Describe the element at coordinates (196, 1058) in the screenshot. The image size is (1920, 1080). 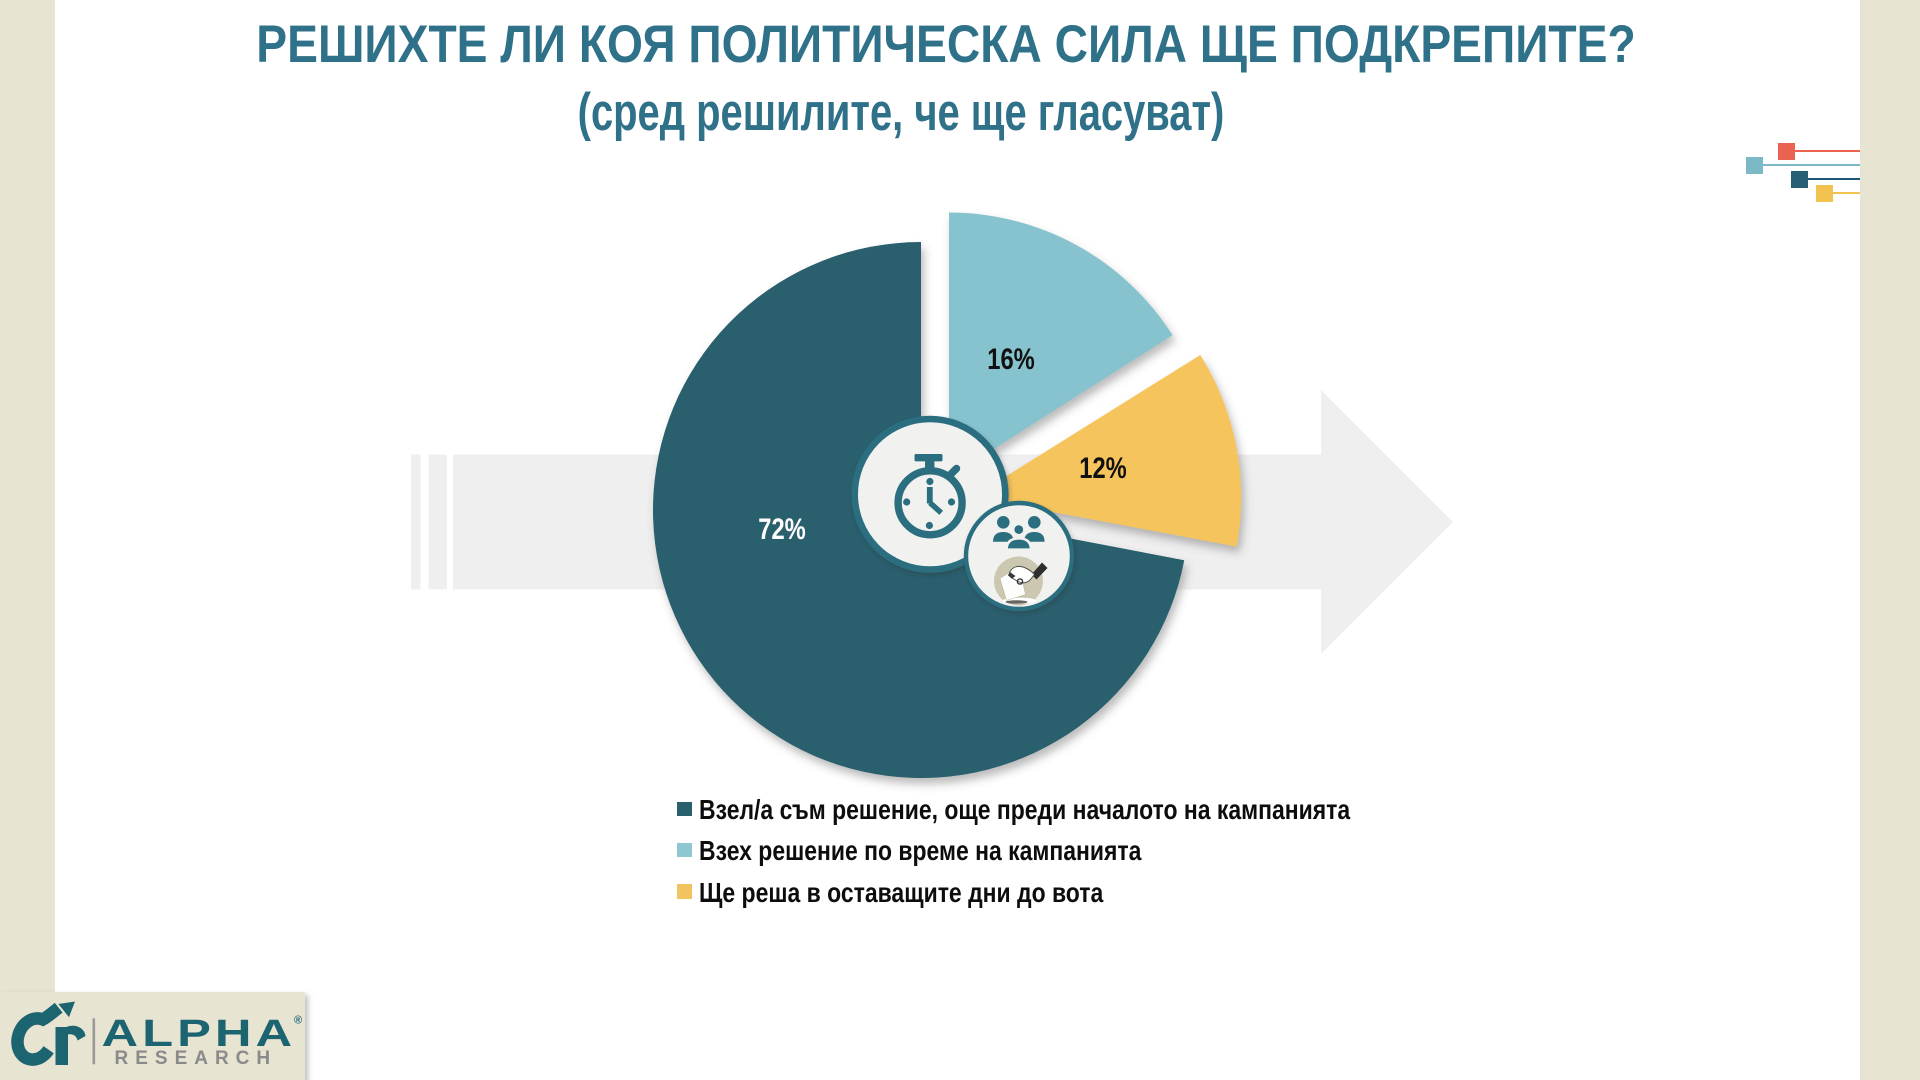
I see `svg-text: RESEARCH` at that location.